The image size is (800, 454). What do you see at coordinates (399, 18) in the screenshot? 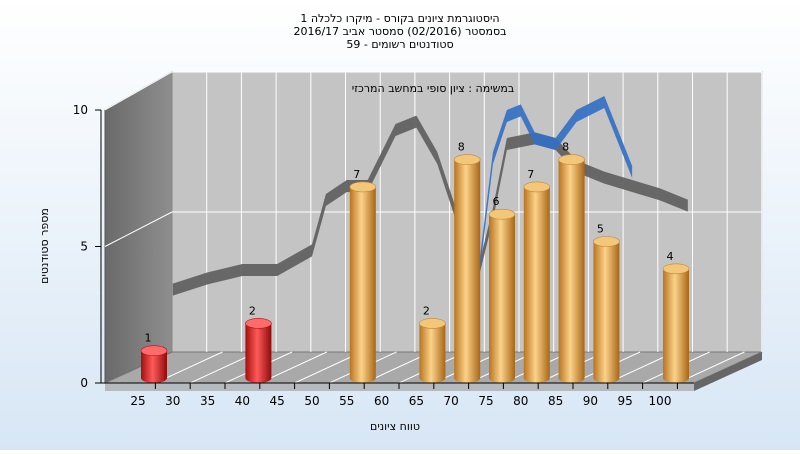
I see `title-line-1: היסטוגרמת ציונים בקורס - מיקרו כלכלה 1` at bounding box center [399, 18].